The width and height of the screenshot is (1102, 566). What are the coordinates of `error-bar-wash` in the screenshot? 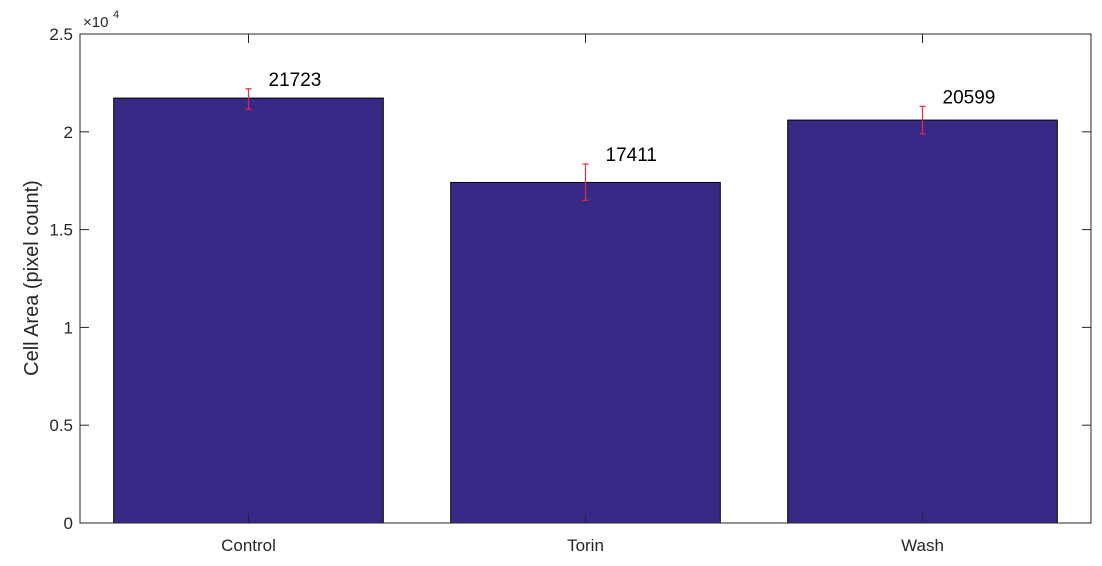 It's located at (922, 120).